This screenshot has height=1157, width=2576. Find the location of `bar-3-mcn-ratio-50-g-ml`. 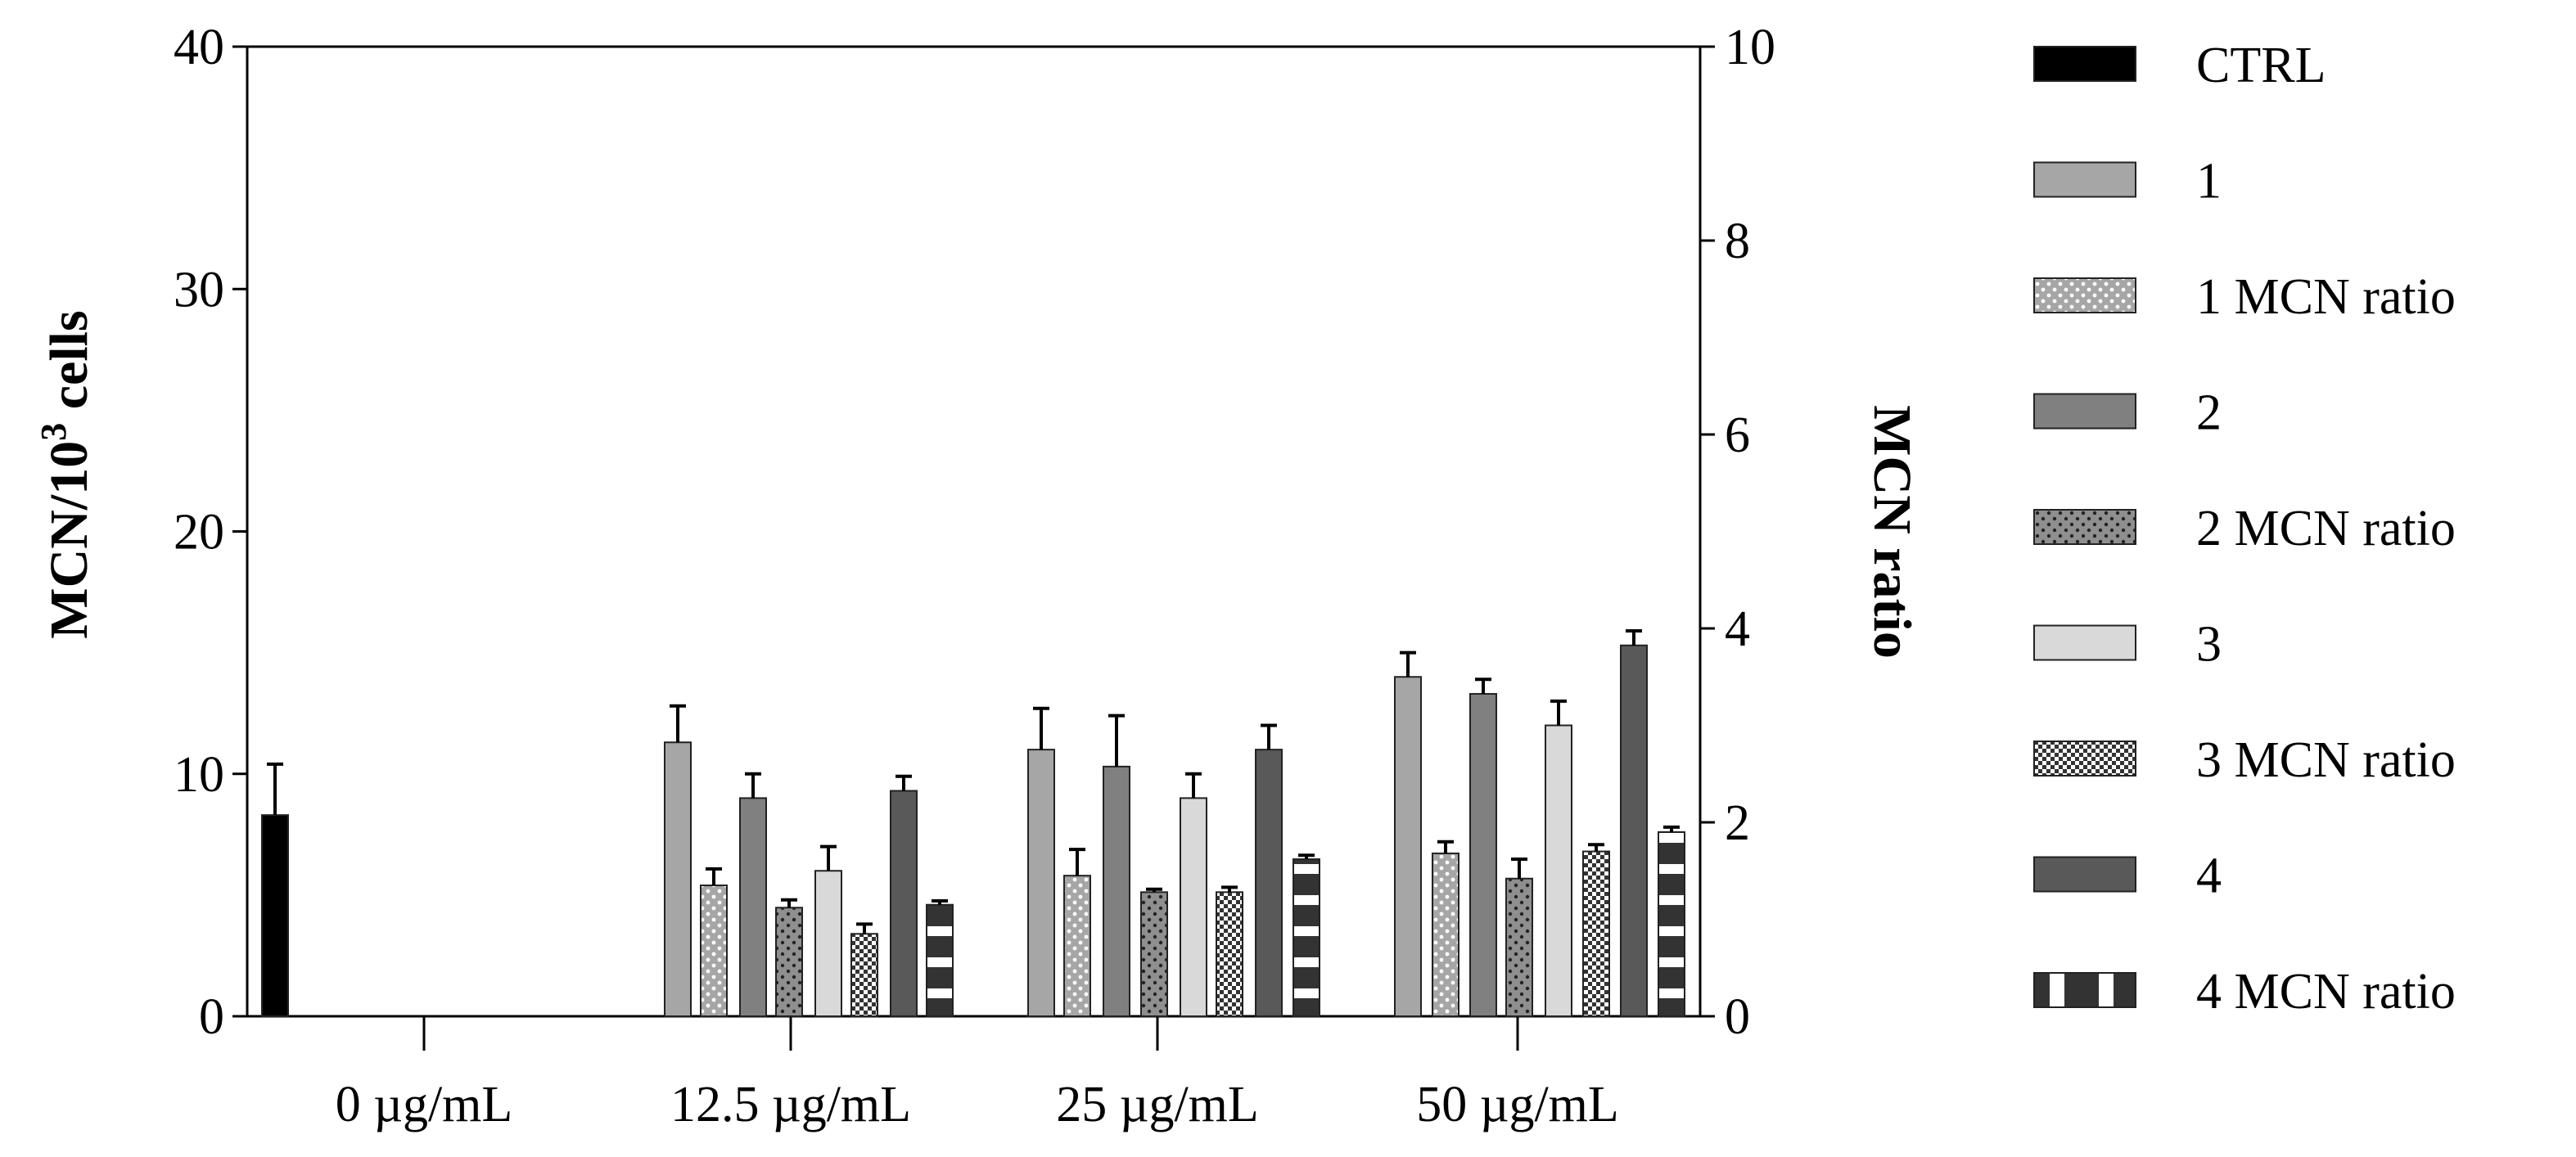

bar-3-mcn-ratio-50-g-ml is located at coordinates (1596, 934).